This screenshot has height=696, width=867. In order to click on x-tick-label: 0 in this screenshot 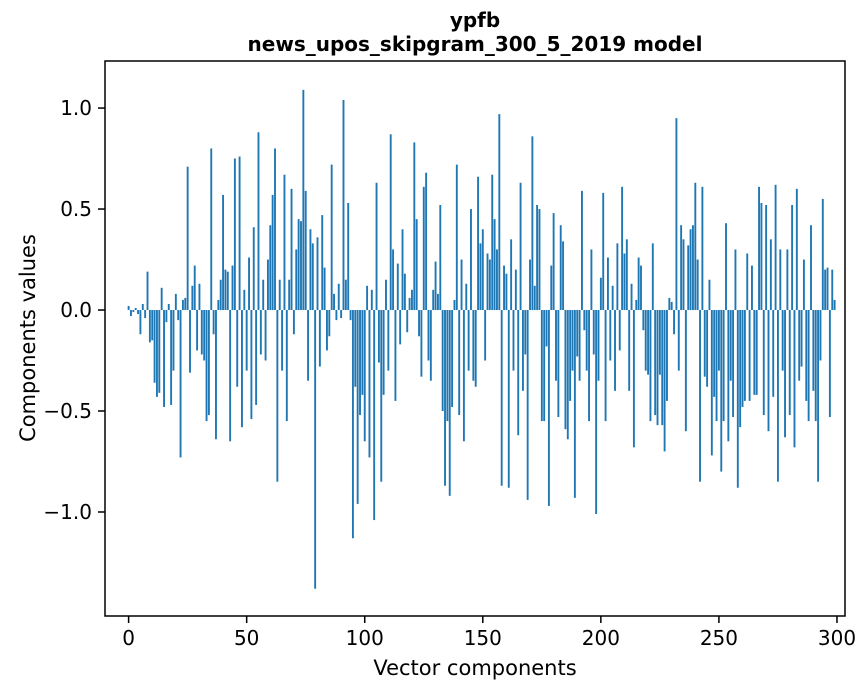, I will do `click(128, 638)`.